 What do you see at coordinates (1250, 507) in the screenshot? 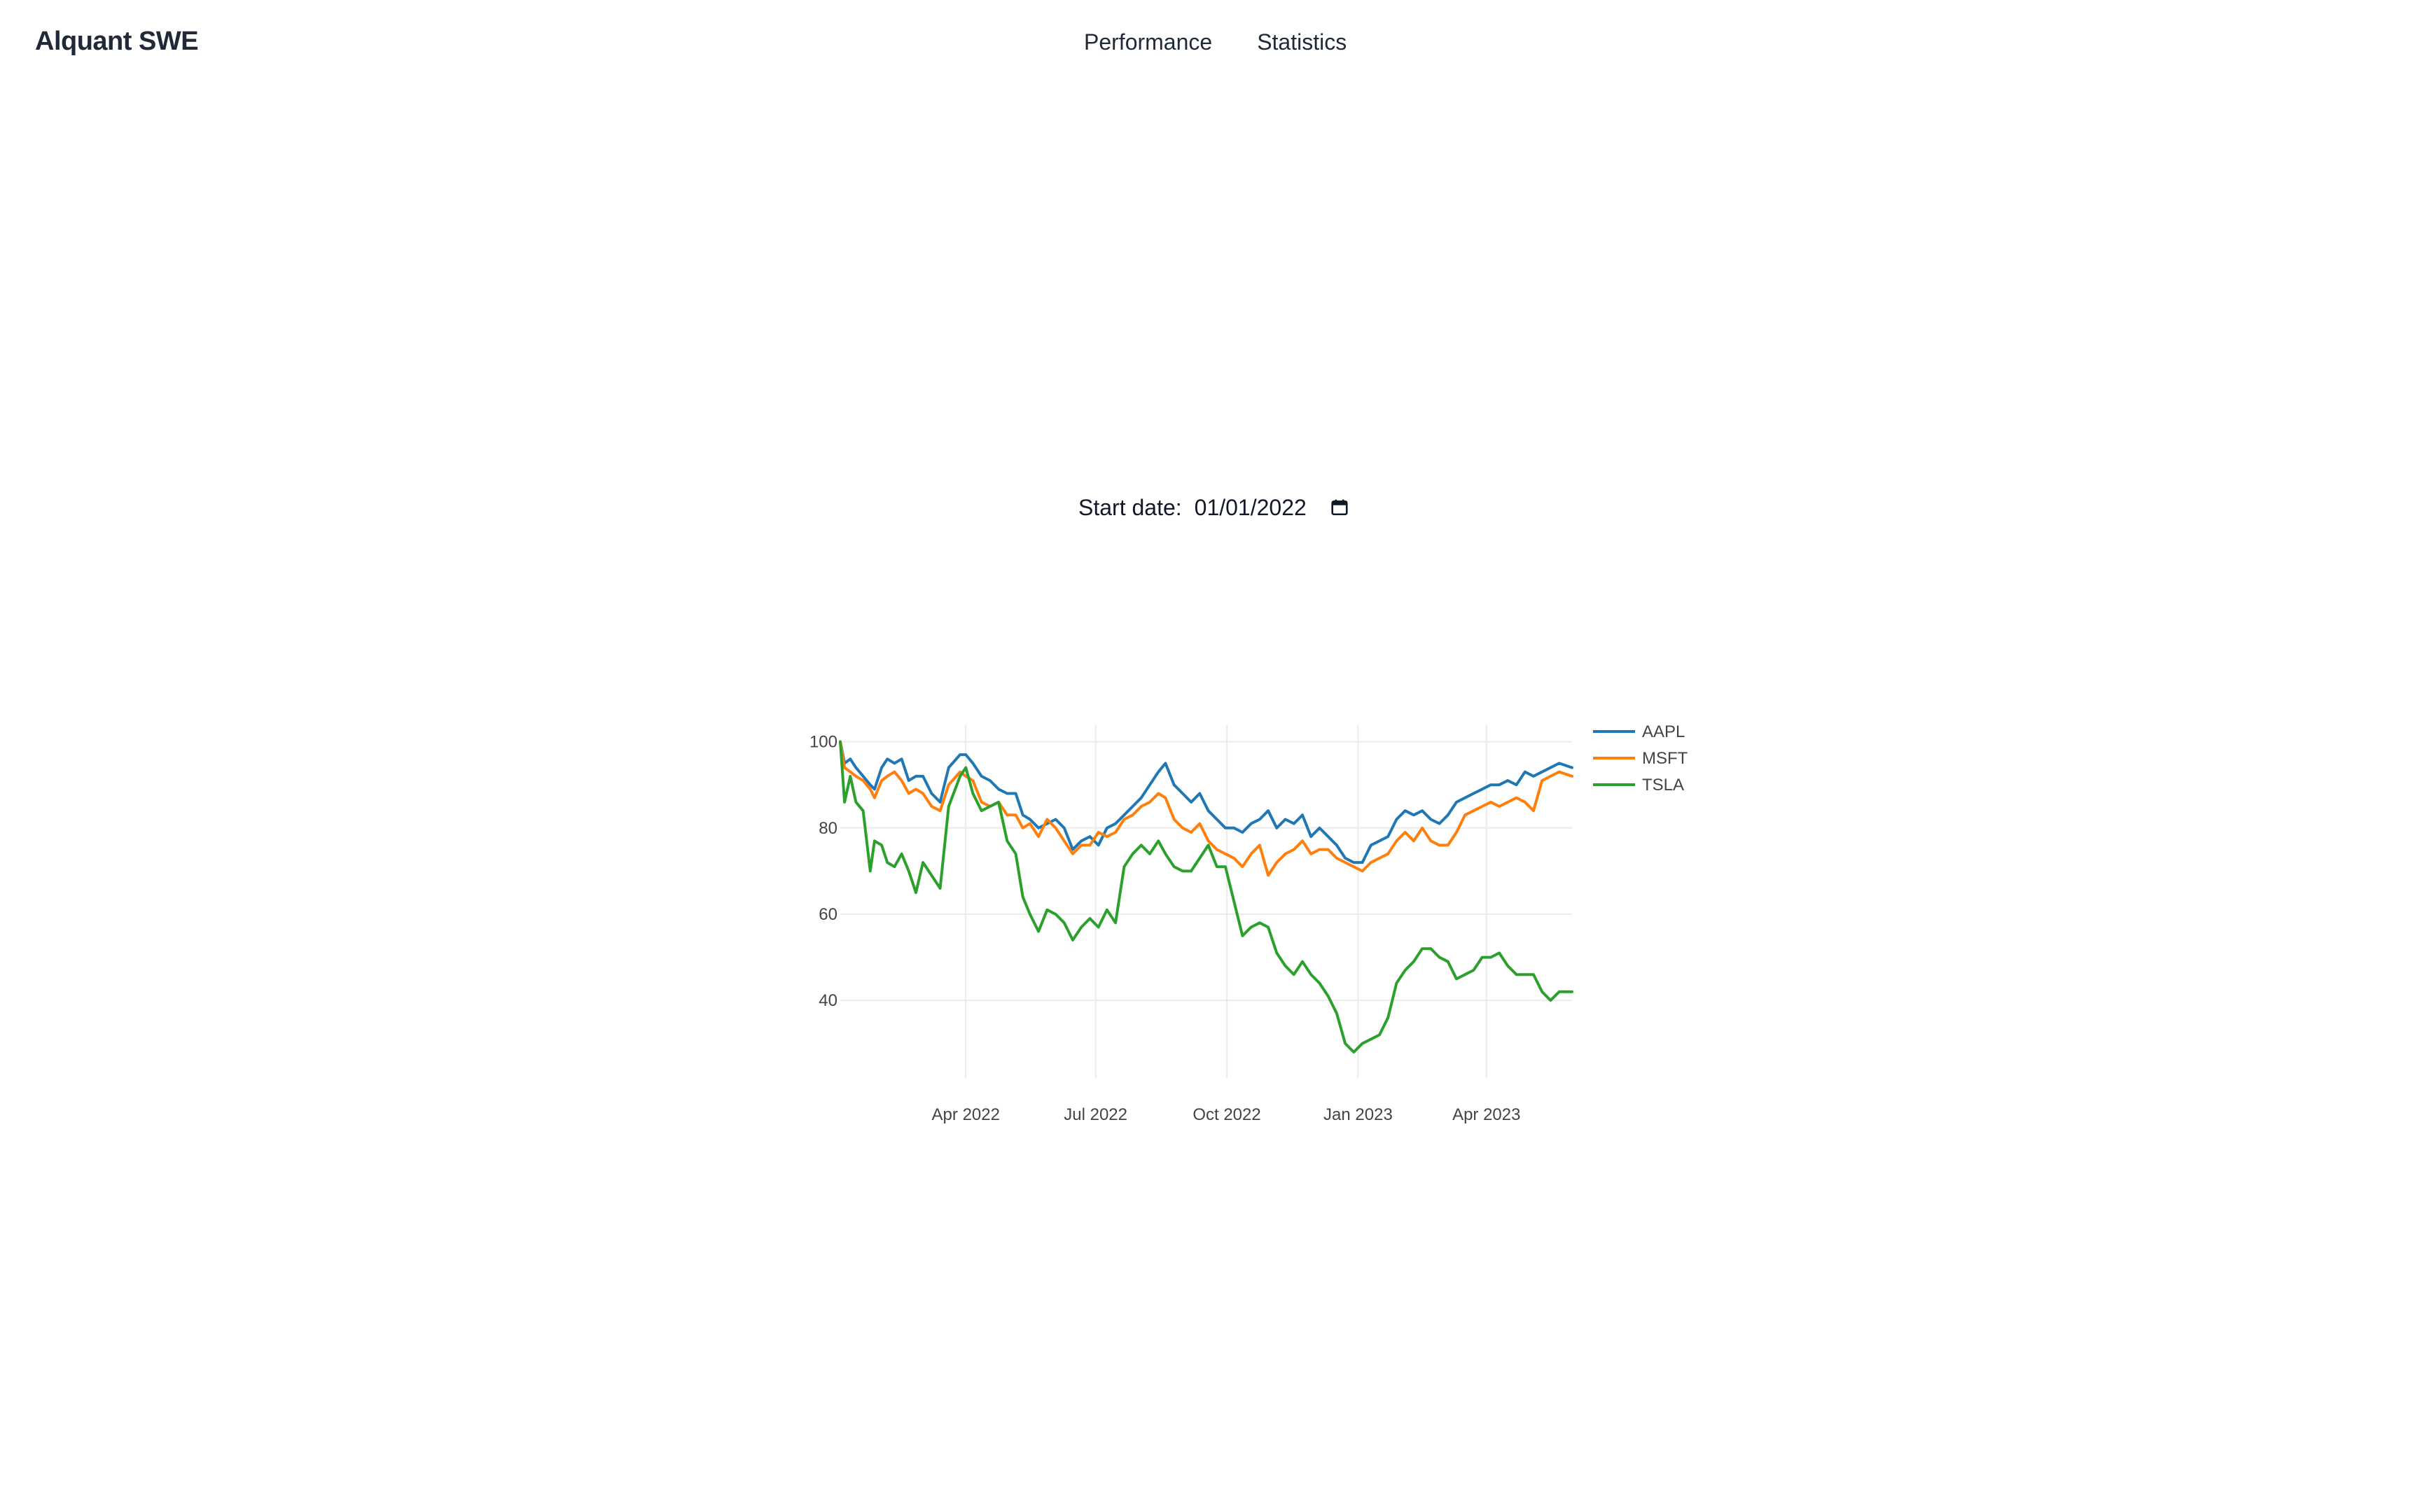
I see `start-date-value: 01/01/2022` at bounding box center [1250, 507].